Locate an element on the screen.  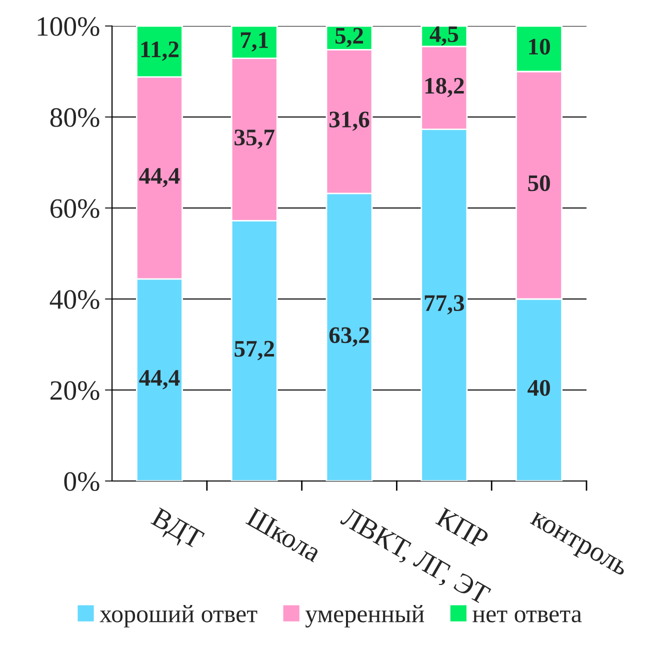
y-tick-label: 100% is located at coordinates (69, 26).